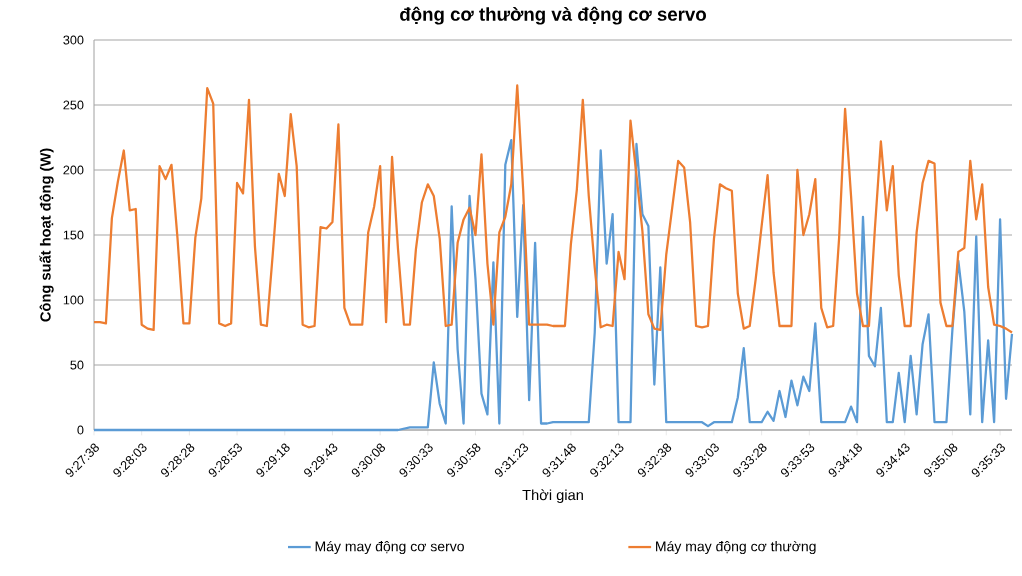 This screenshot has width=1022, height=576. Describe the element at coordinates (73, 300) in the screenshot. I see `y-tick-label: 100` at that location.